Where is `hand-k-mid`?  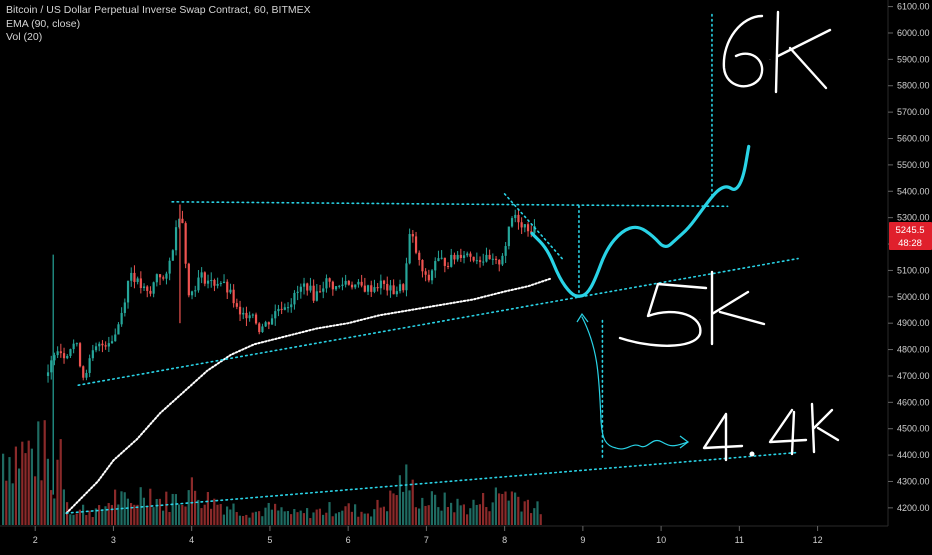
hand-k-mid is located at coordinates (738, 308).